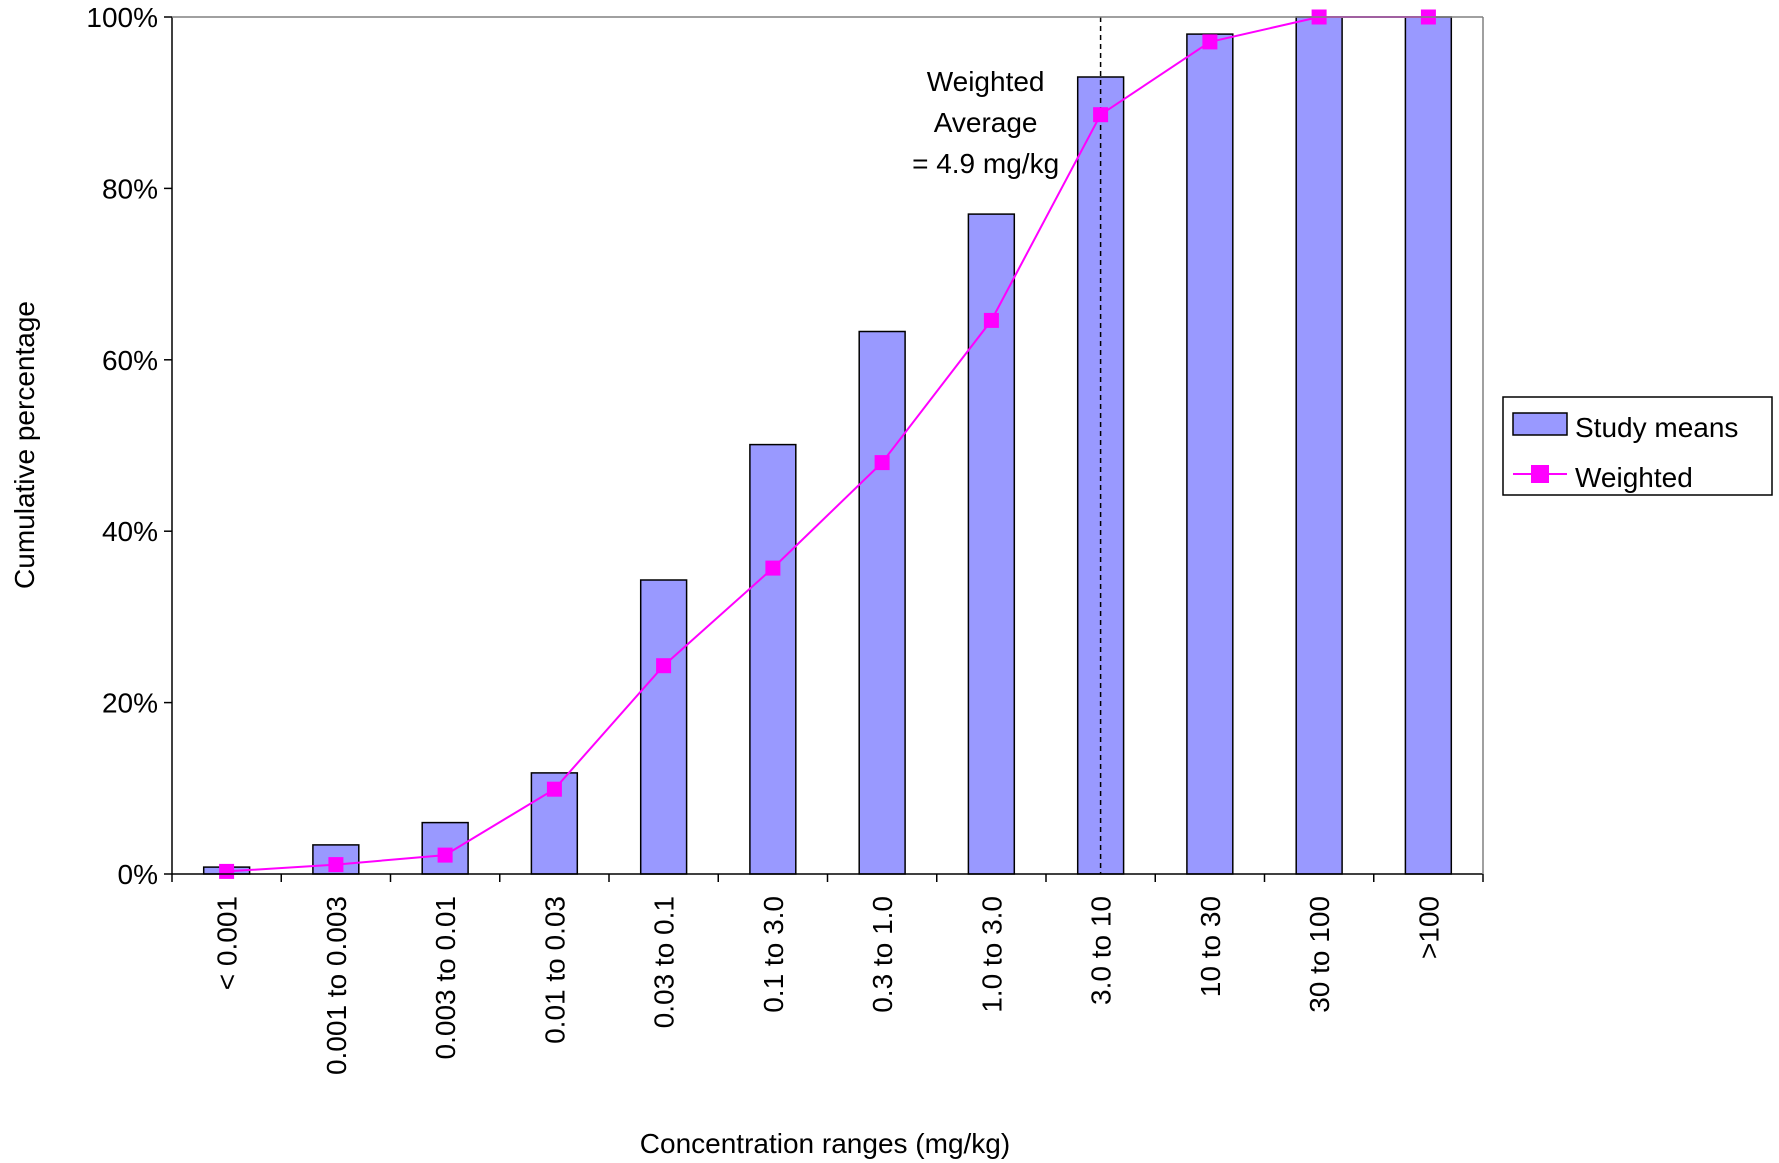  Describe the element at coordinates (991, 954) in the screenshot. I see `x-tick-label-7: 1.0 to 3.0` at that location.